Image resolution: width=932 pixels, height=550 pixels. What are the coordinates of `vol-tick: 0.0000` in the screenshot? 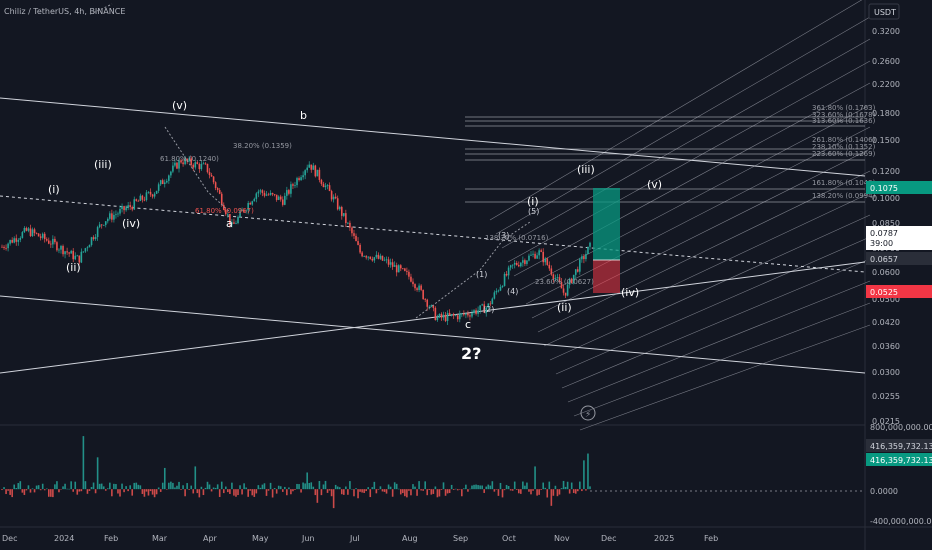 It's located at (884, 491).